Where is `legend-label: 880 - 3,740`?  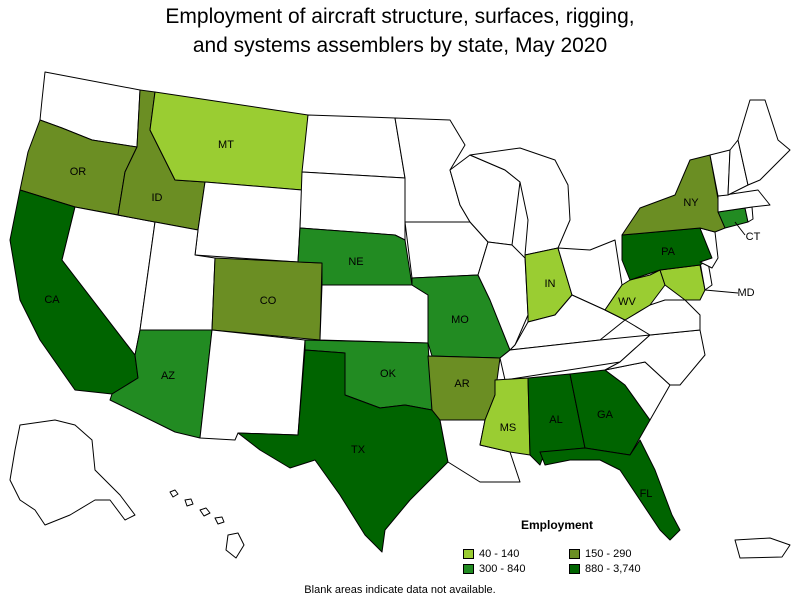
legend-label: 880 - 3,740 is located at coordinates (613, 569).